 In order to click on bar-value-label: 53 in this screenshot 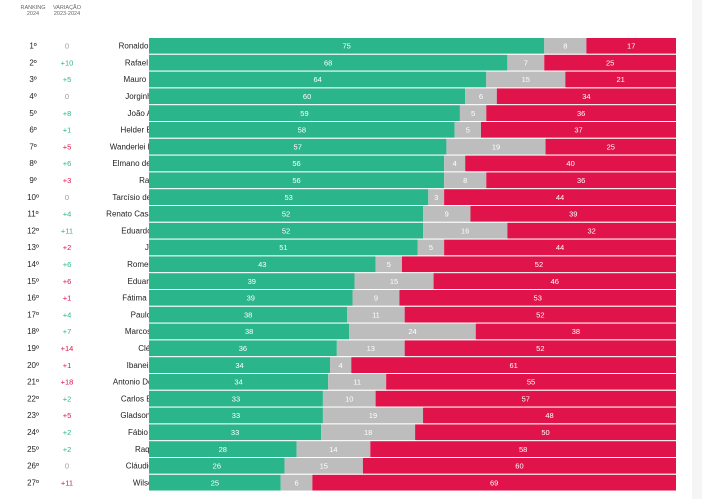, I will do `click(538, 298)`.